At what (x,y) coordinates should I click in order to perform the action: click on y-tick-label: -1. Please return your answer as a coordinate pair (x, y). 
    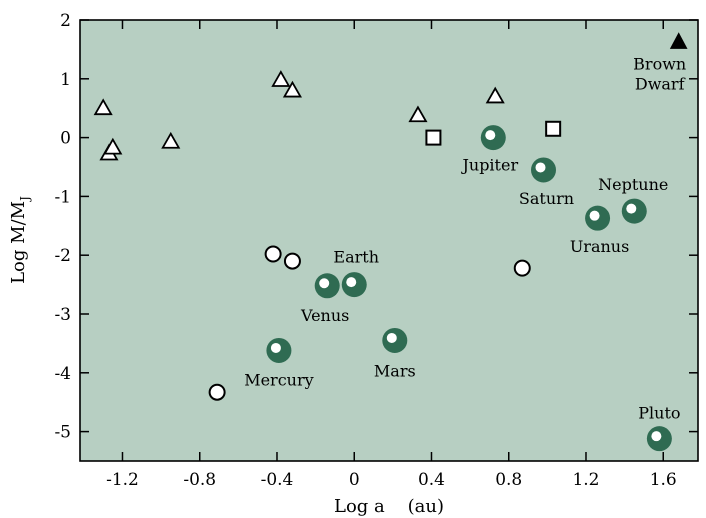
    Looking at the image, I should click on (62, 197).